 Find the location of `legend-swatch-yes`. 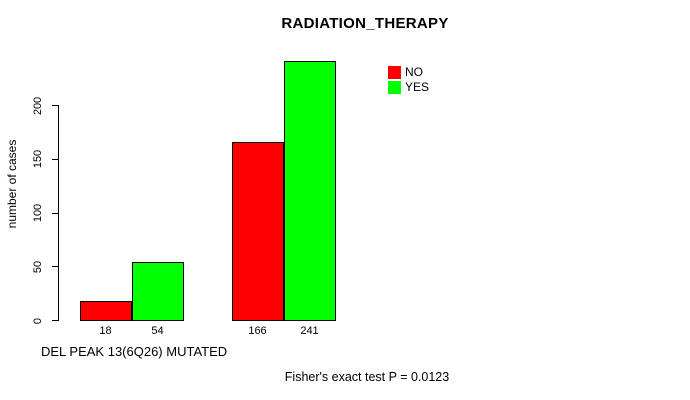

legend-swatch-yes is located at coordinates (394, 87).